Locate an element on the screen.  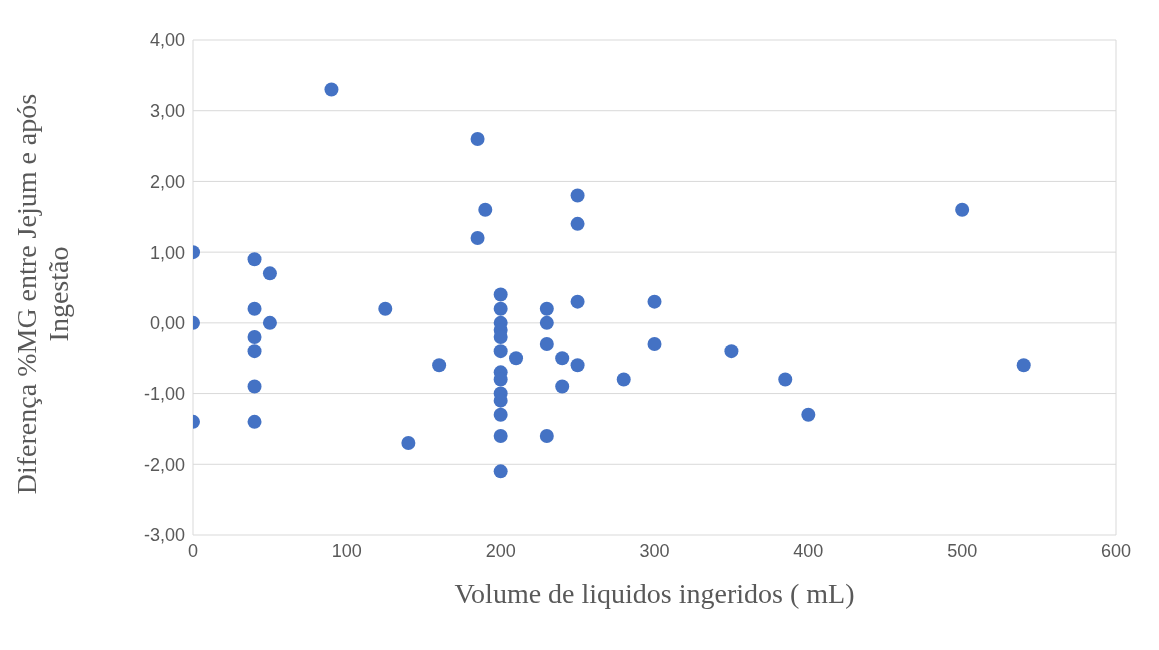
x-axis-title: Volume de liquidos ingeridos ( mL) is located at coordinates (654, 593).